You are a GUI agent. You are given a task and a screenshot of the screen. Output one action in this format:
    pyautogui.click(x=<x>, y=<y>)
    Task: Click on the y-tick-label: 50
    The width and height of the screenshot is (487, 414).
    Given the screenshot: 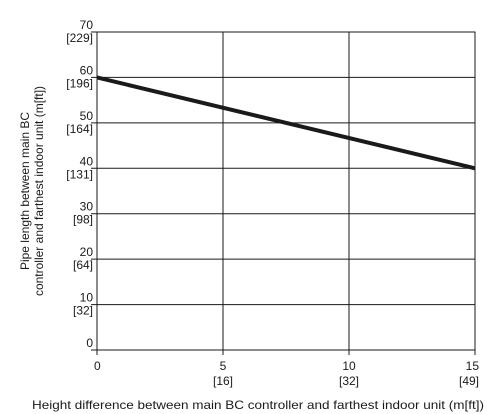 What is the action you would take?
    pyautogui.click(x=87, y=116)
    